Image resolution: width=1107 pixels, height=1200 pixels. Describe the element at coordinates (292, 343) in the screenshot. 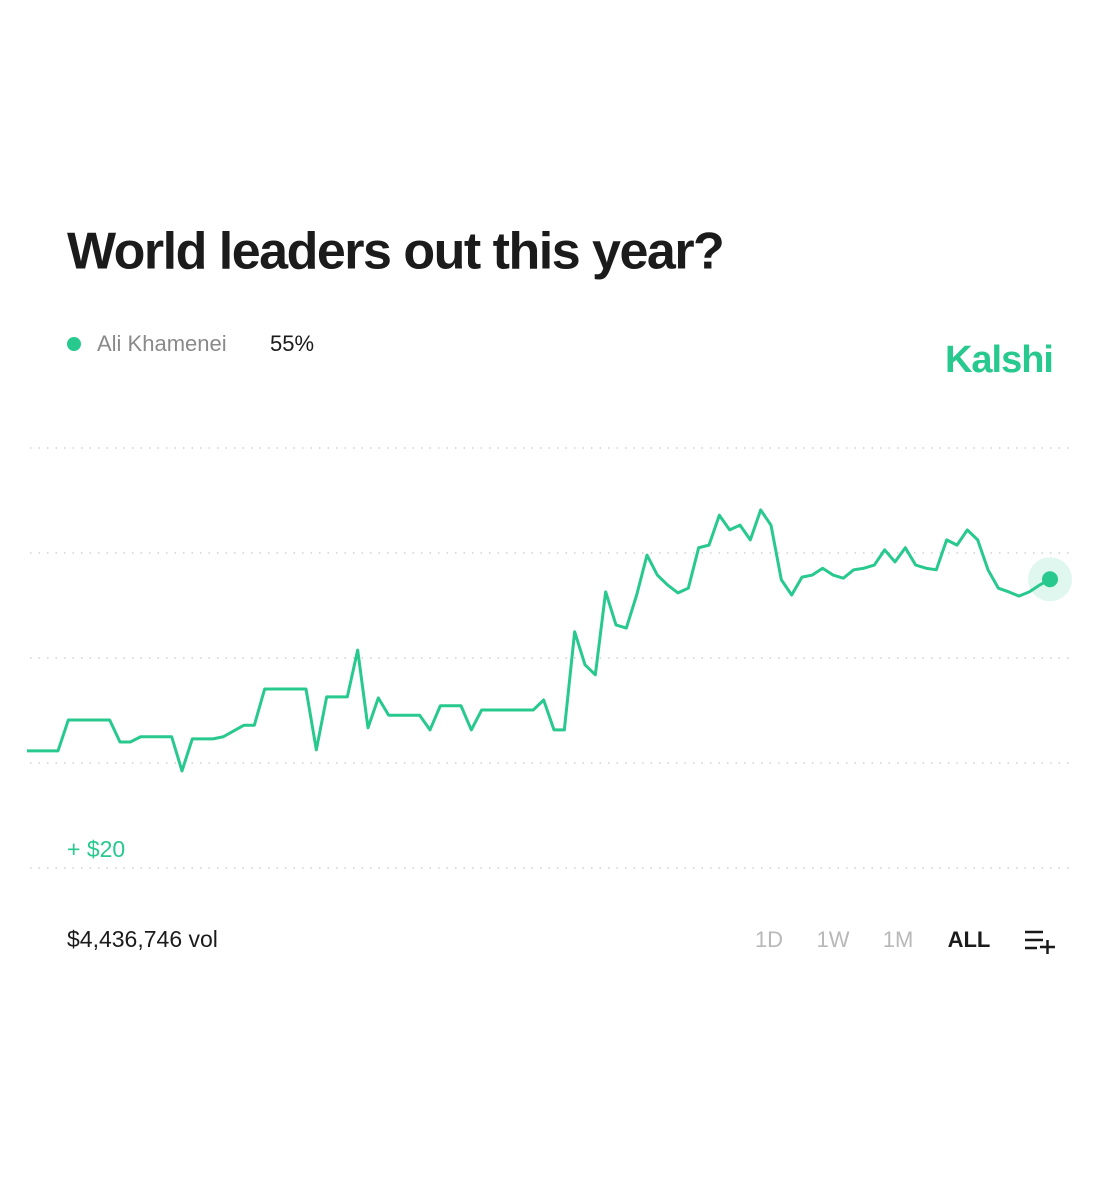

I see `legend-value: 55%` at that location.